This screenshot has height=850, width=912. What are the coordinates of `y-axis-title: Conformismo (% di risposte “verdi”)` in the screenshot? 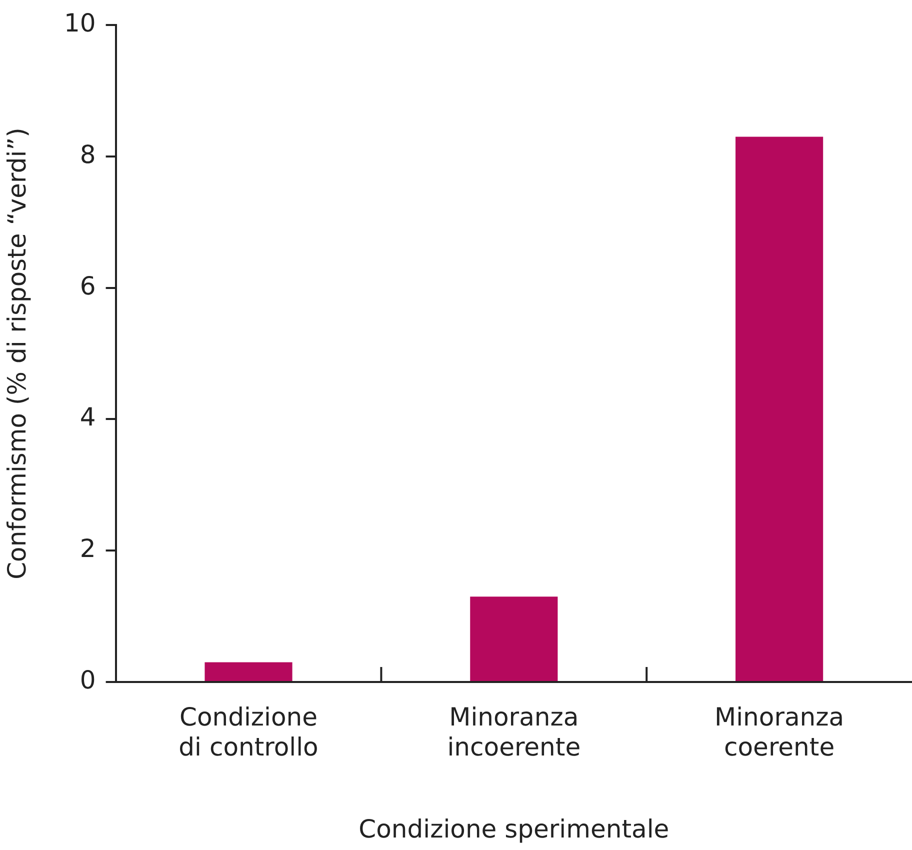 It's located at (17, 354).